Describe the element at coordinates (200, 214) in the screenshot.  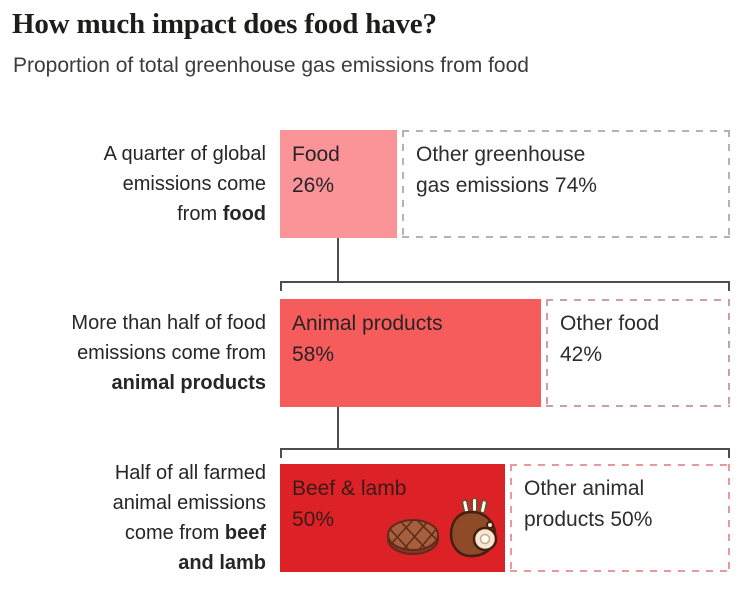
I see `annotation-text: from` at that location.